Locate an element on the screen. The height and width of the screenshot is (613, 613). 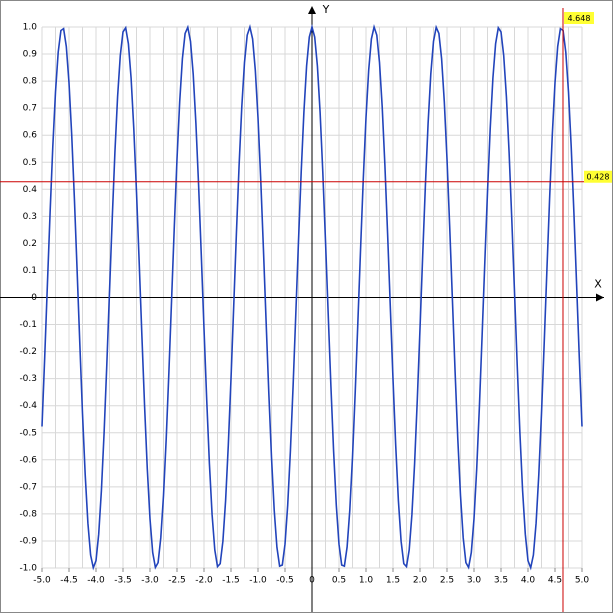
x-tick-label: -0.5 is located at coordinates (285, 581).